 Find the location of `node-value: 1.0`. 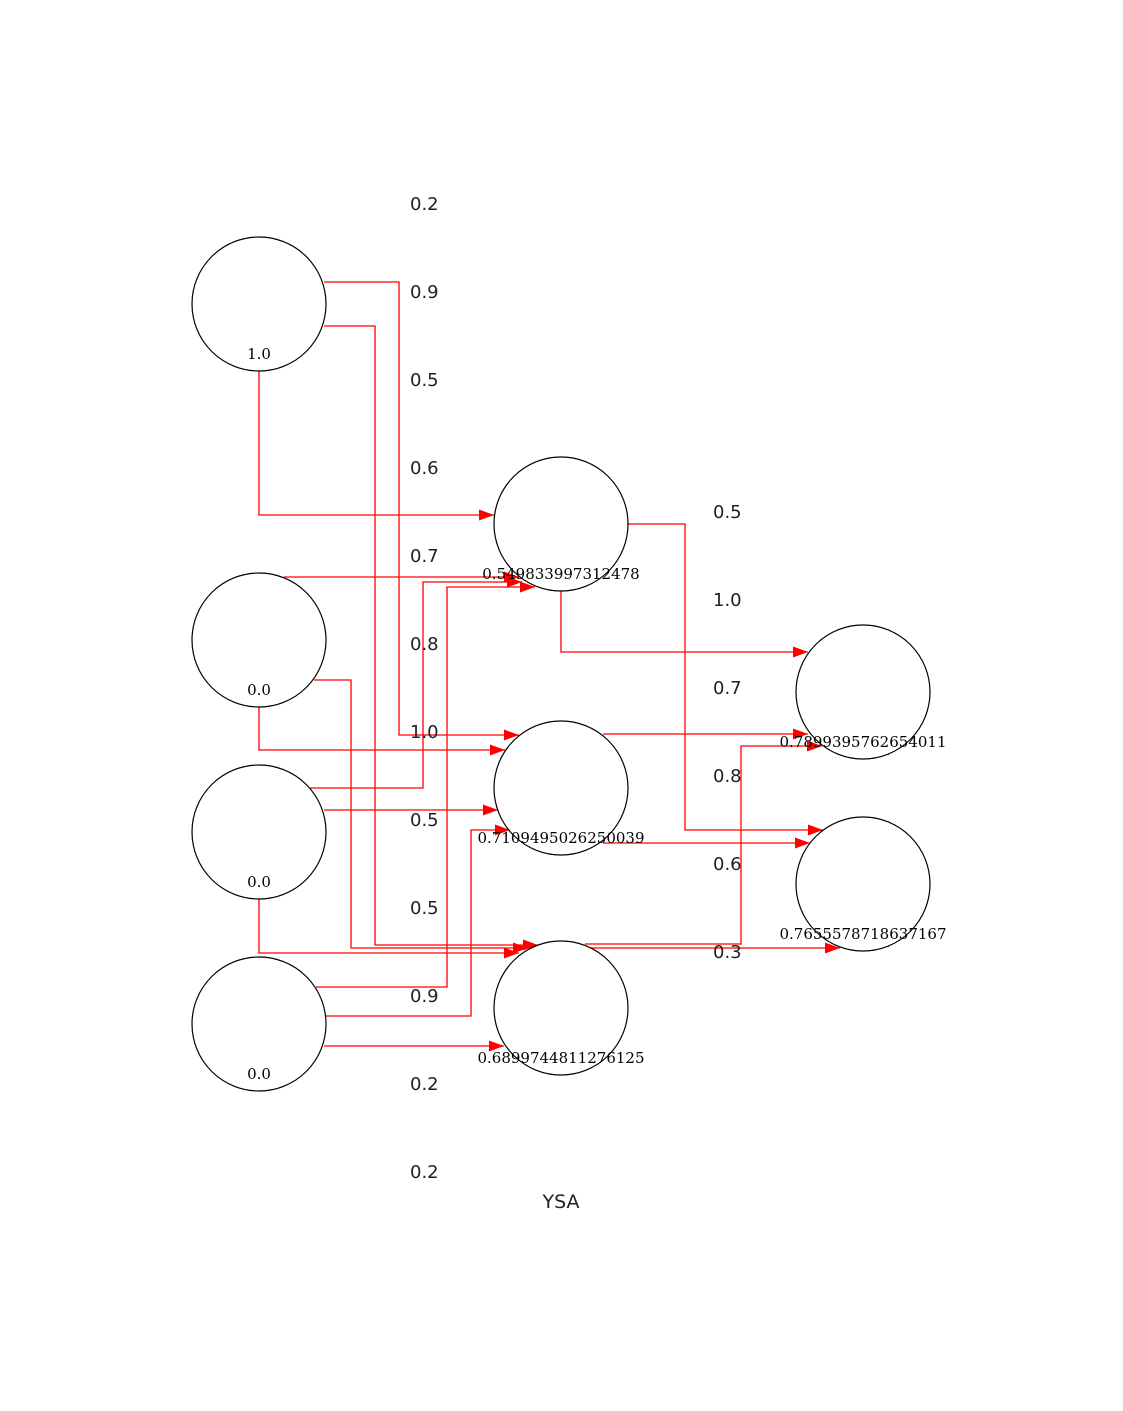

node-value: 1.0 is located at coordinates (259, 354).